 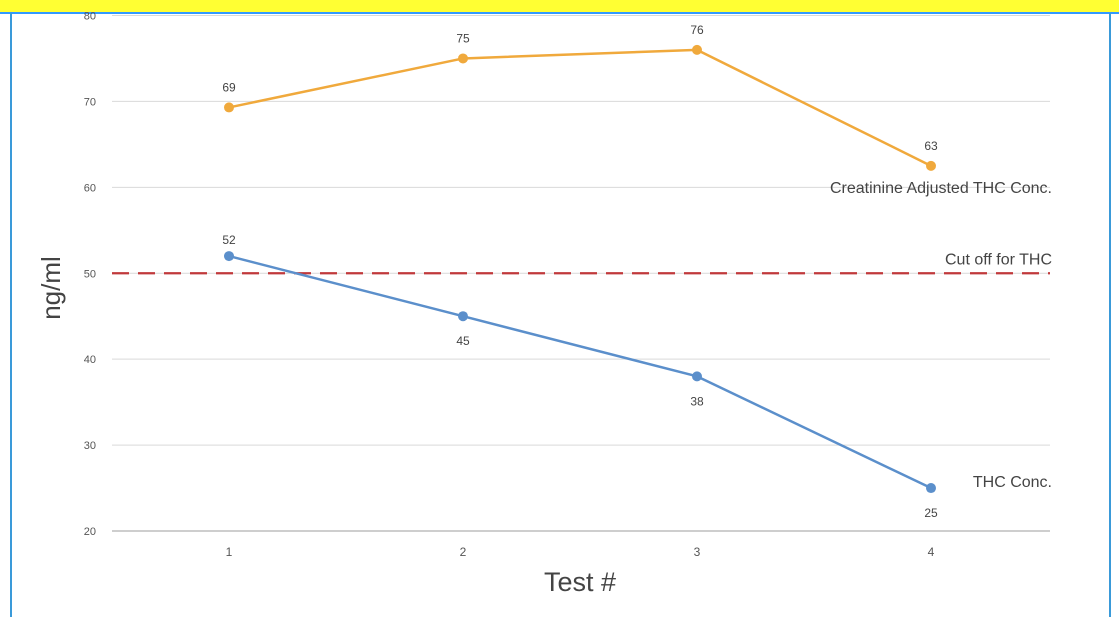 I want to click on series-name-label: THC Conc., so click(x=1012, y=482).